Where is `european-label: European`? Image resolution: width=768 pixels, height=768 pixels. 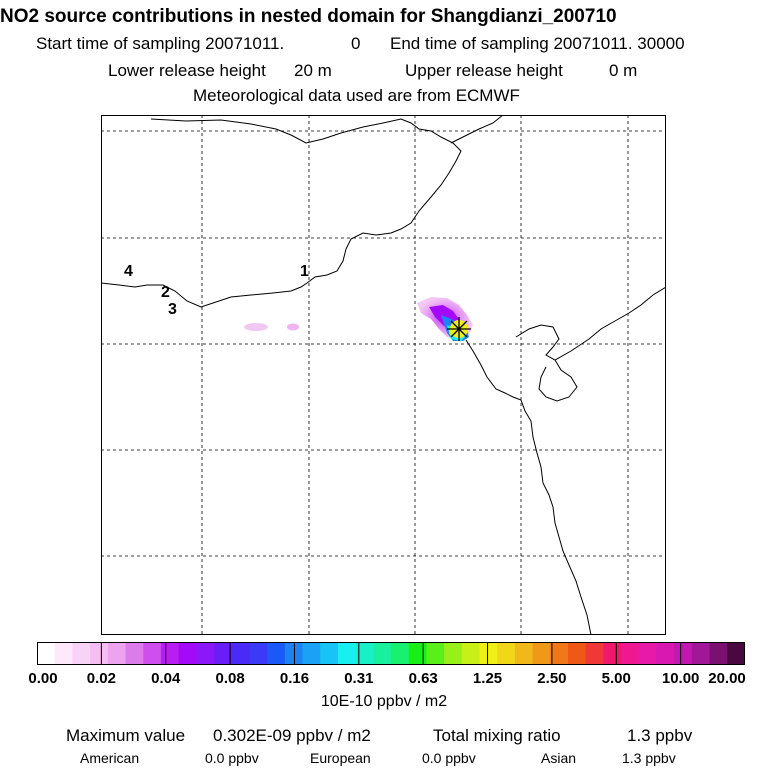
european-label: European is located at coordinates (340, 758).